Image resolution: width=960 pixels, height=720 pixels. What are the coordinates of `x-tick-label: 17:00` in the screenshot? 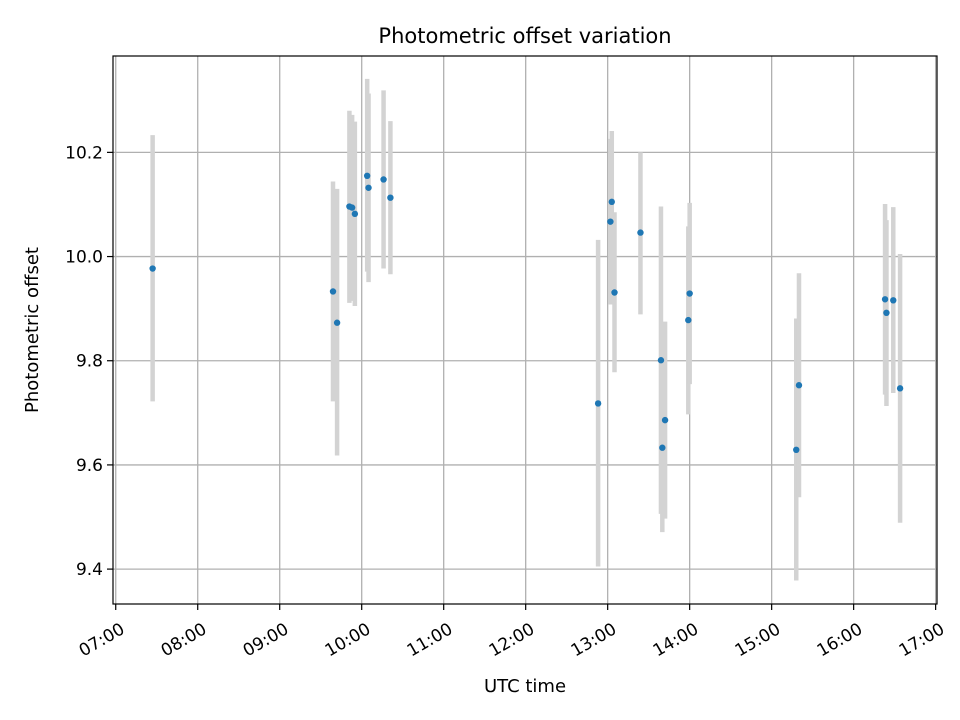 It's located at (922, 640).